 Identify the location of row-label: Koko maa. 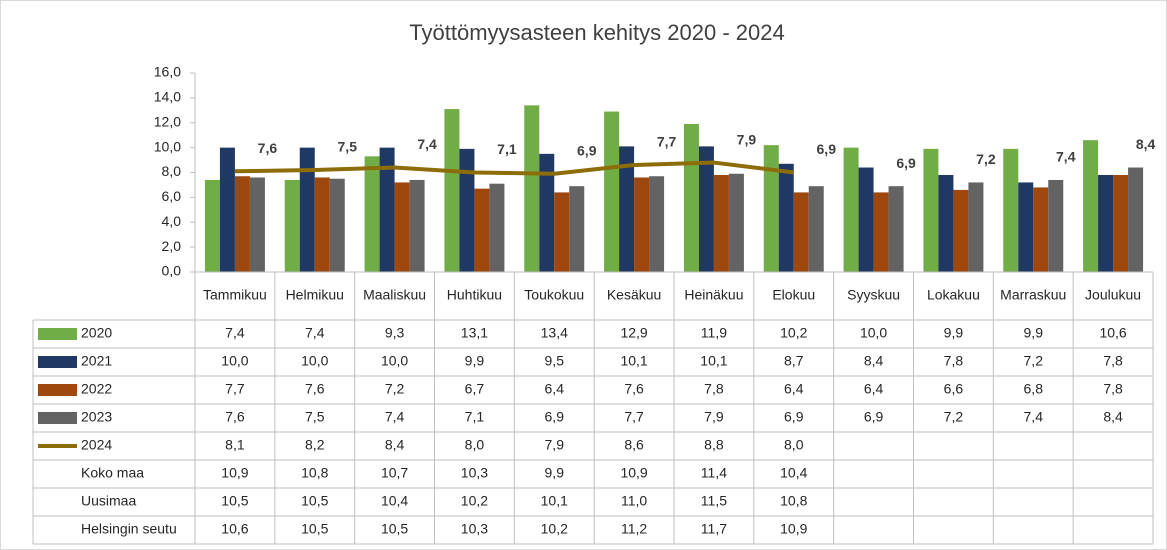
(112, 473).